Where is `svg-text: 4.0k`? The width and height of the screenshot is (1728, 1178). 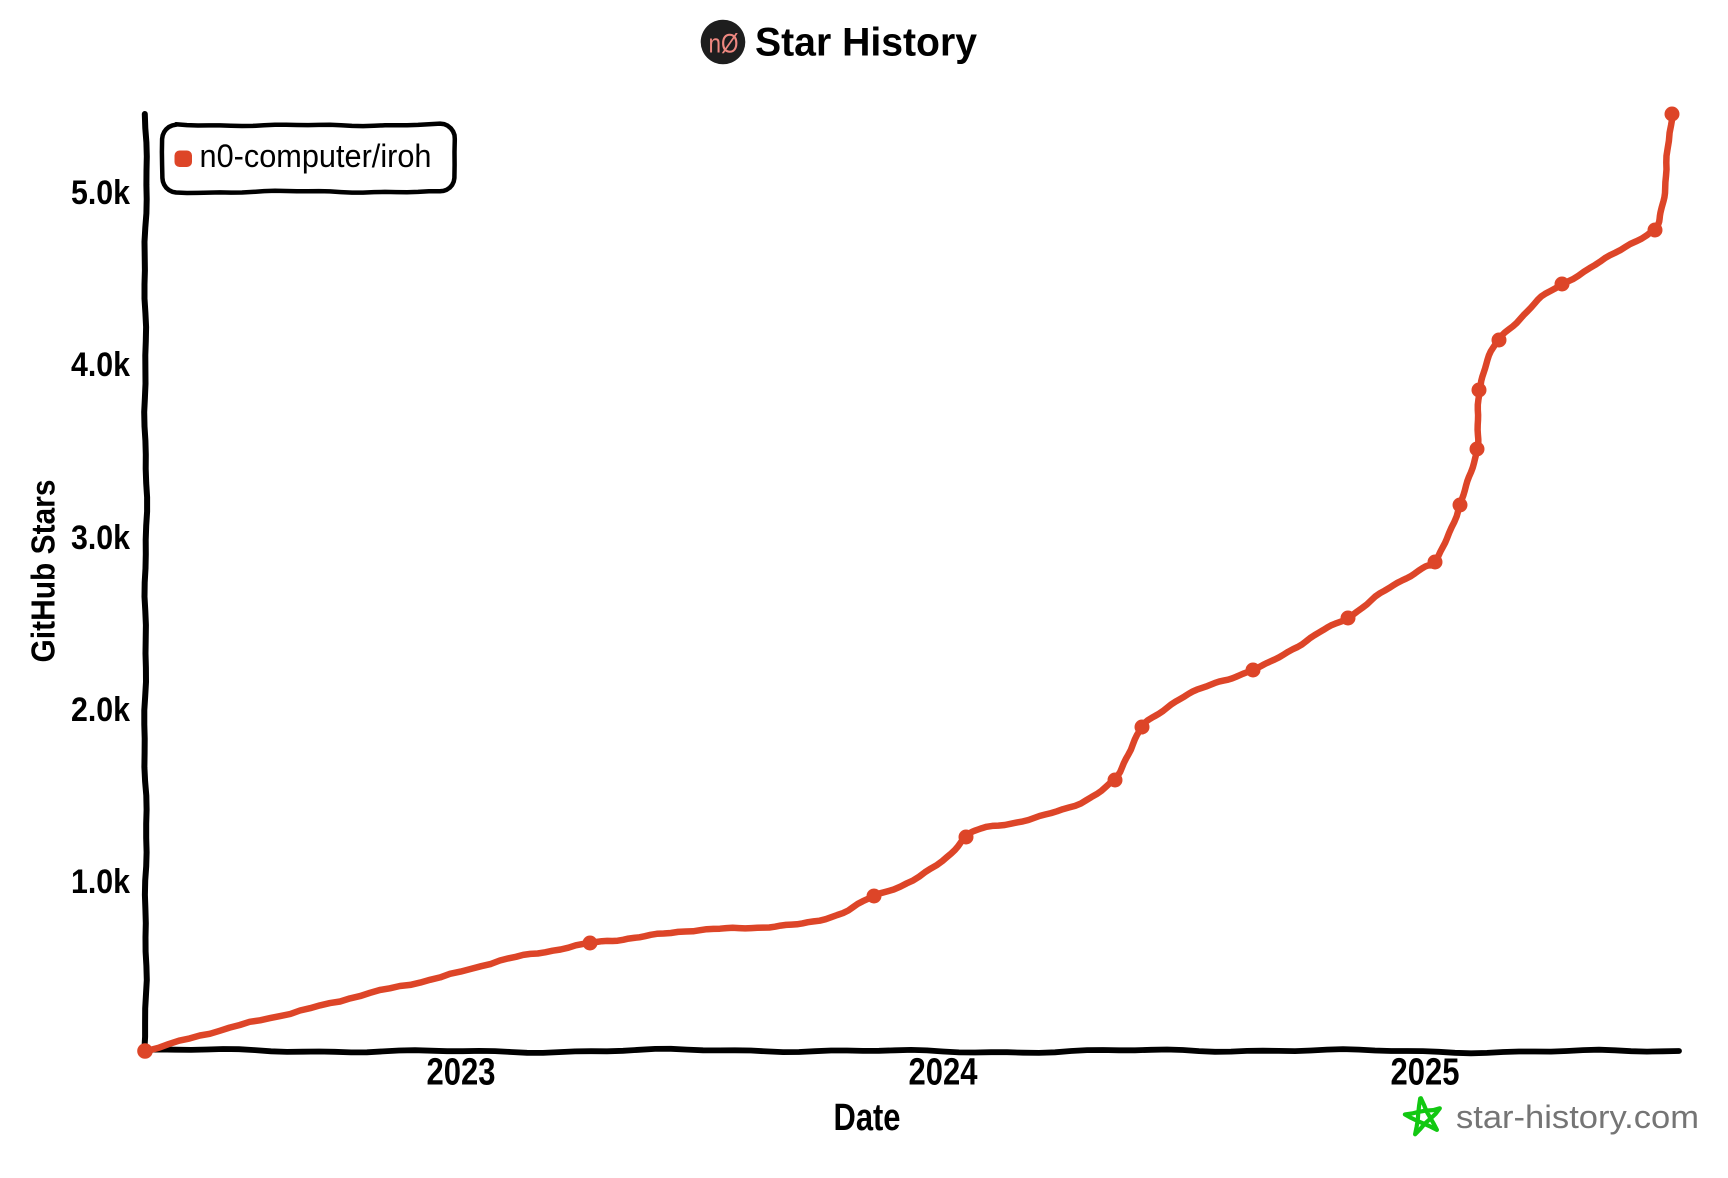 svg-text: 4.0k is located at coordinates (100, 365).